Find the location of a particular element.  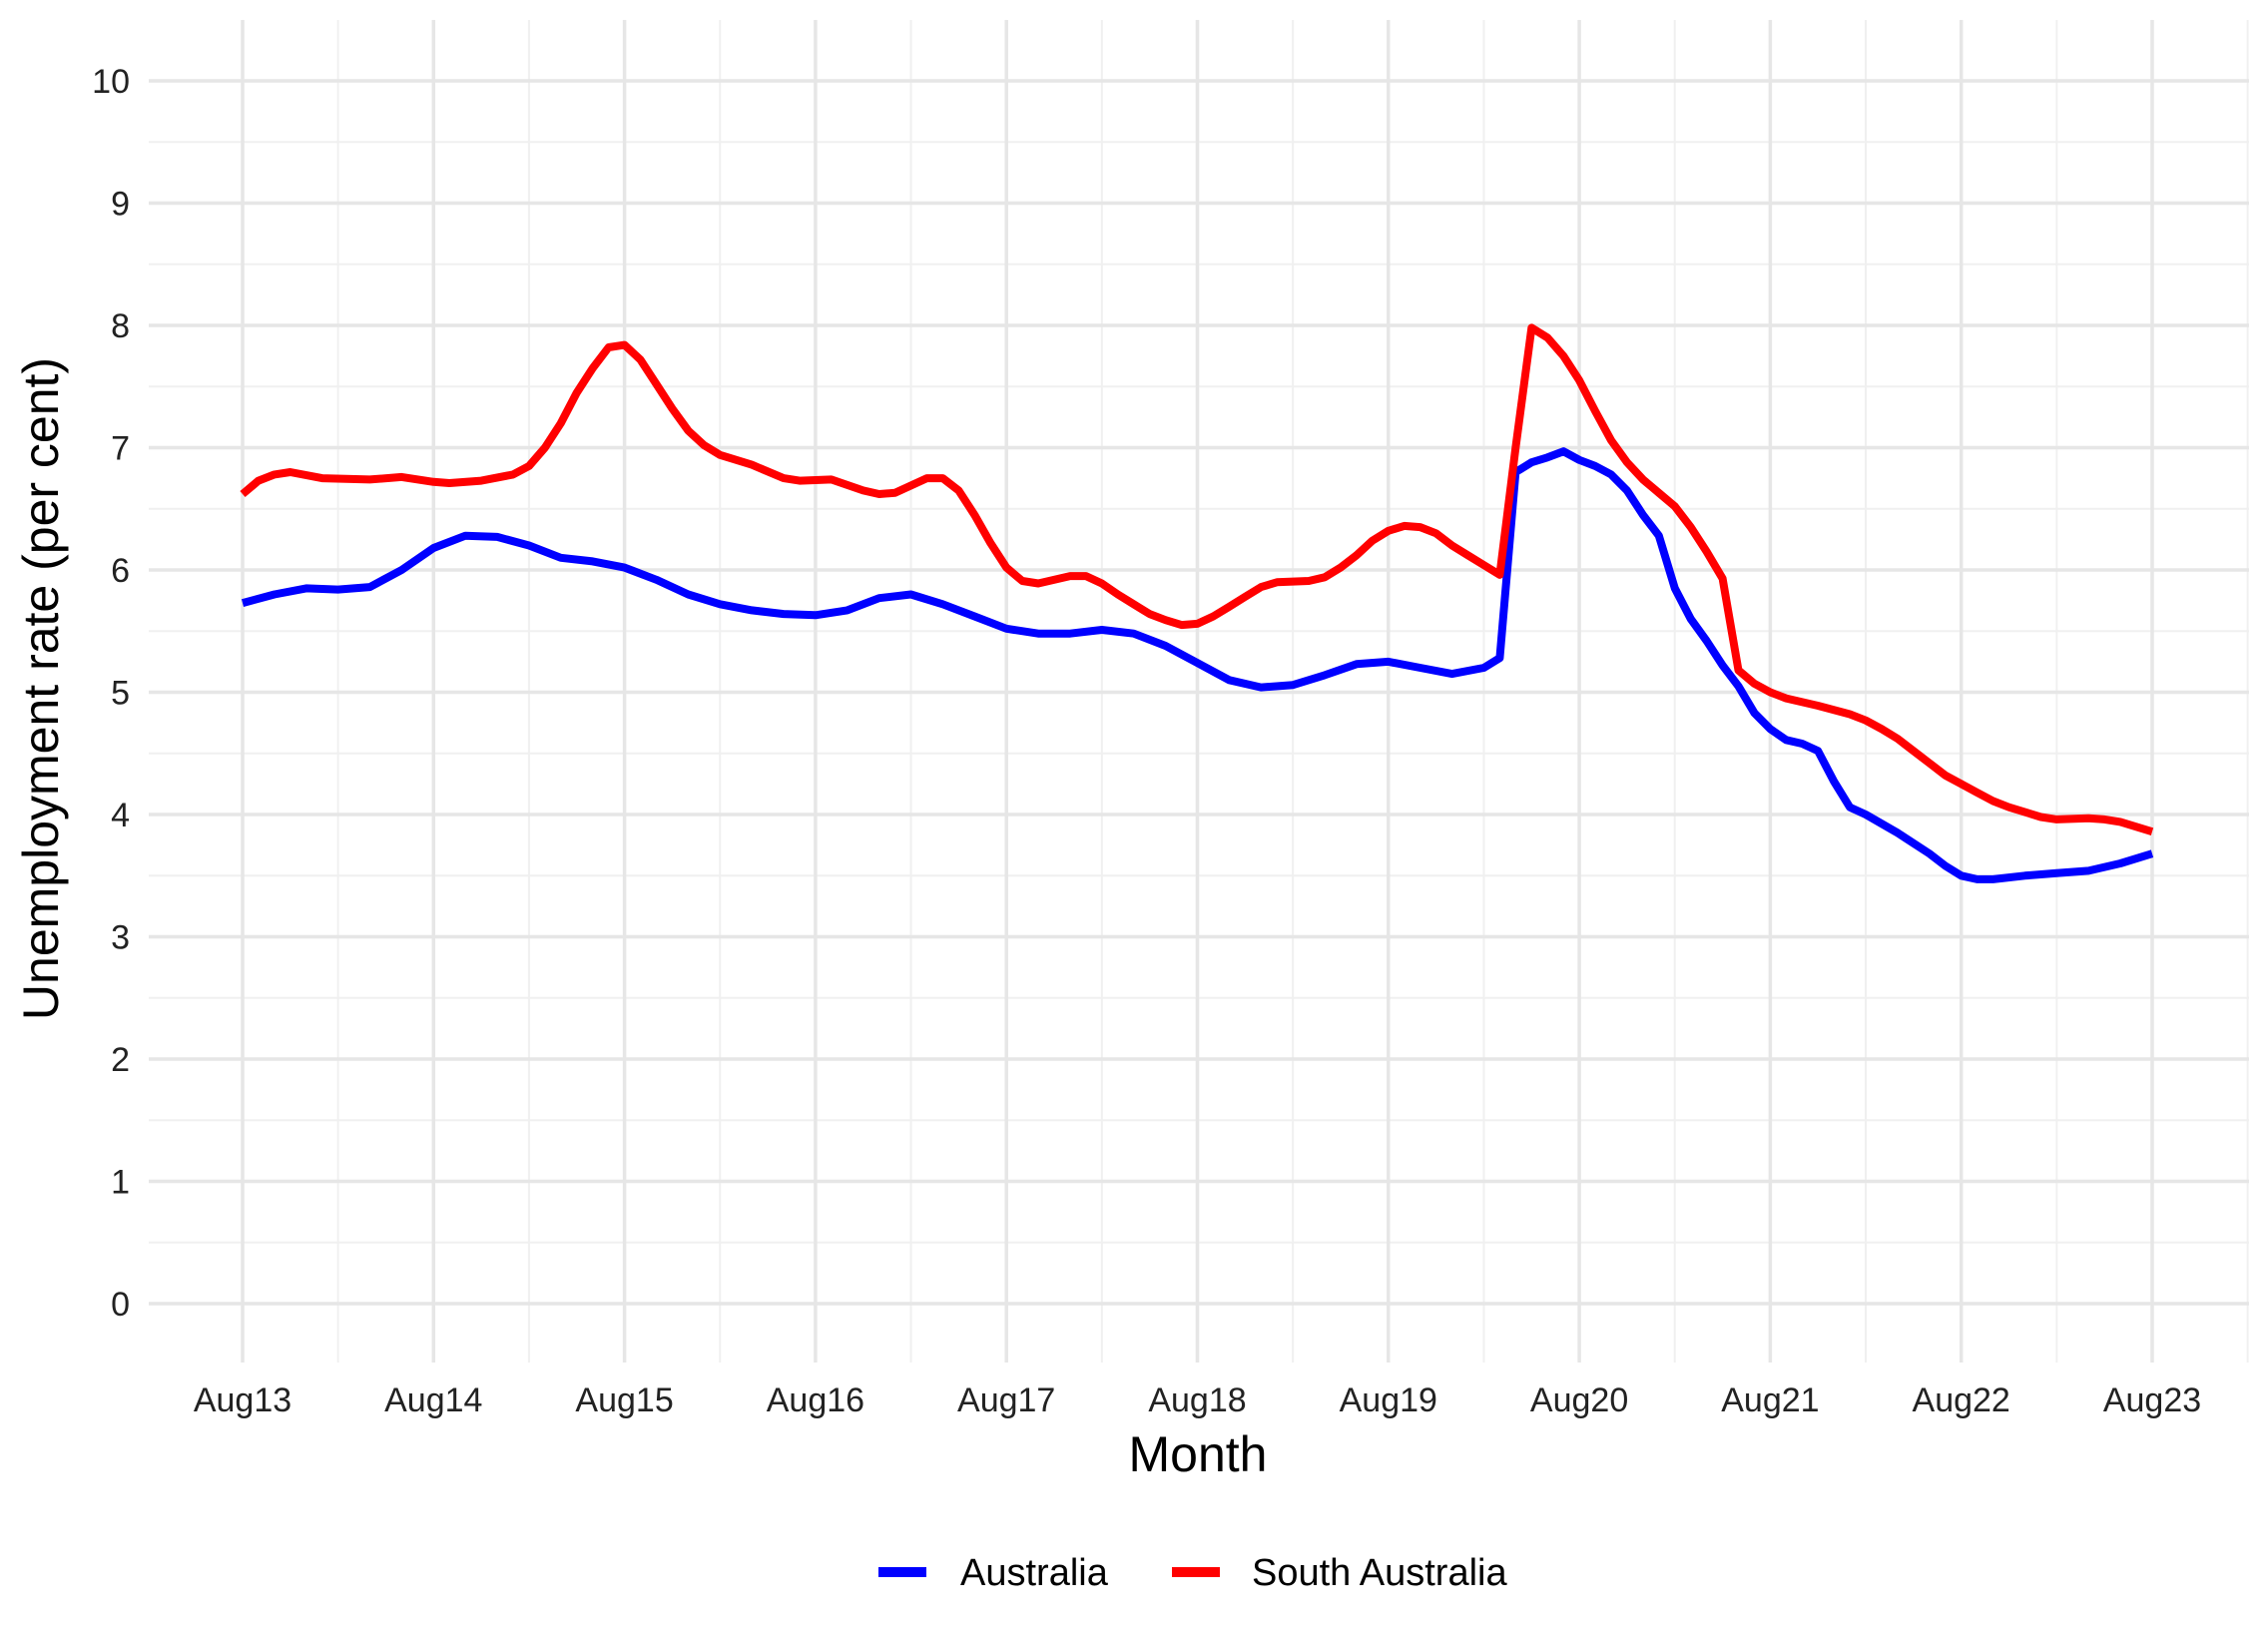

y-tick-label: 4 is located at coordinates (120, 815).